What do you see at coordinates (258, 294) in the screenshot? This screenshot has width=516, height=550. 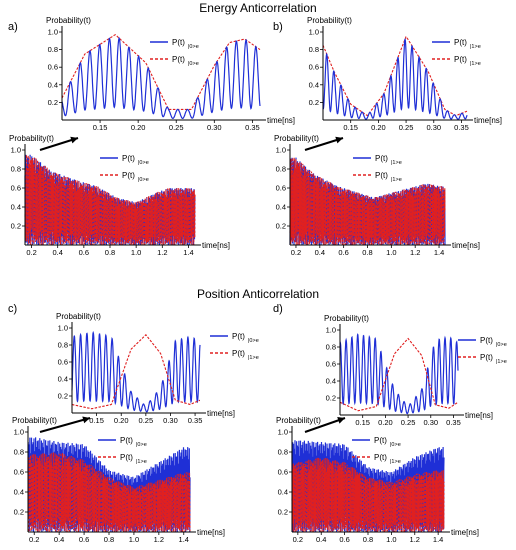 I see `bottom-section-title: Position Anticorrelation` at bounding box center [258, 294].